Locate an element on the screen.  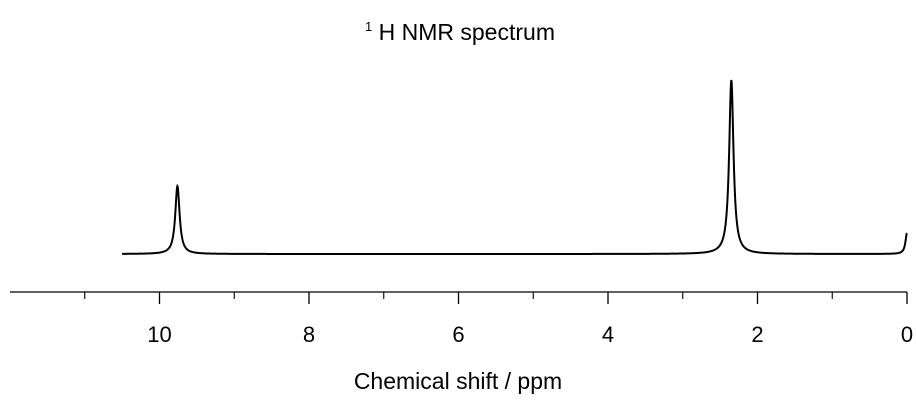
x-tick-label: 0 is located at coordinates (907, 334).